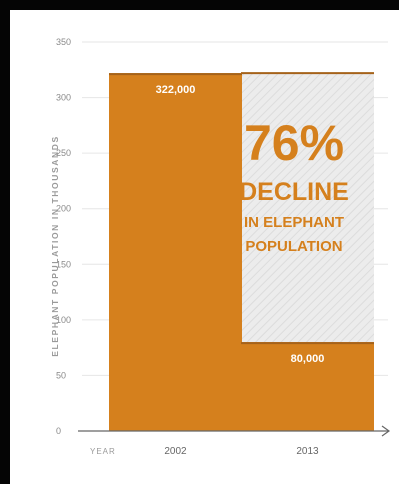 Image resolution: width=399 pixels, height=484 pixels. I want to click on data-label-2013: 80,000, so click(308, 359).